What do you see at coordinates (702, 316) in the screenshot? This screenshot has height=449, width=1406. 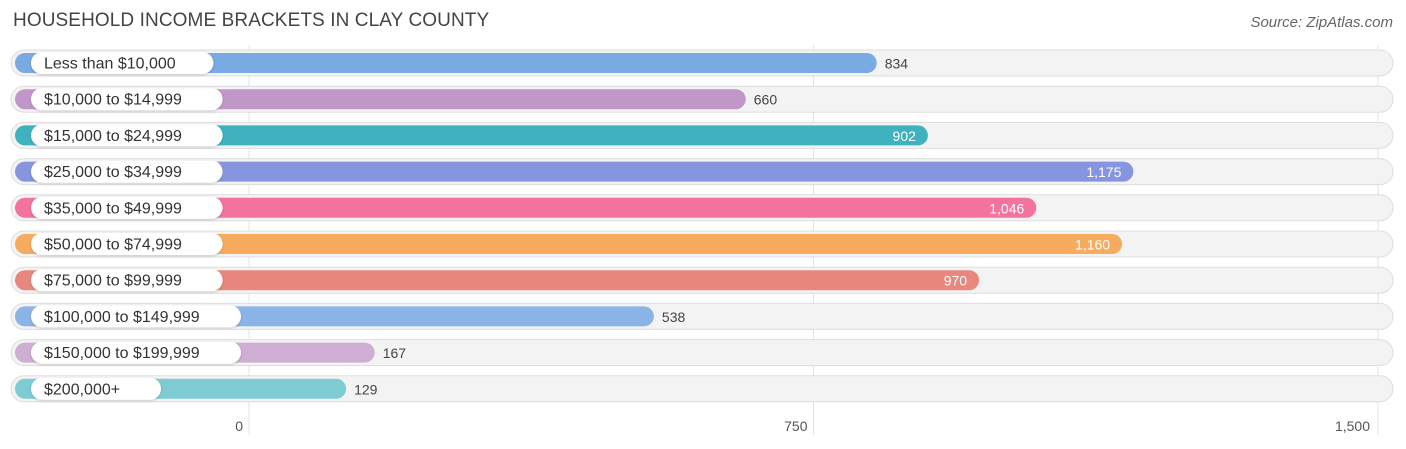 I see `bar-row: $100,000 to $149,999 538` at bounding box center [702, 316].